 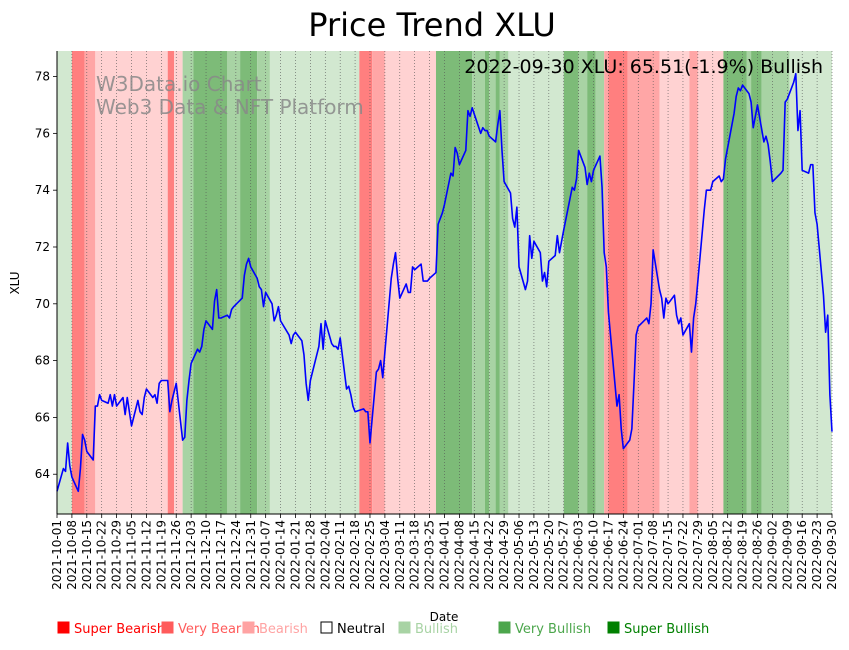 I want to click on x-tick-label: 2022-09-02, so click(x=772, y=555).